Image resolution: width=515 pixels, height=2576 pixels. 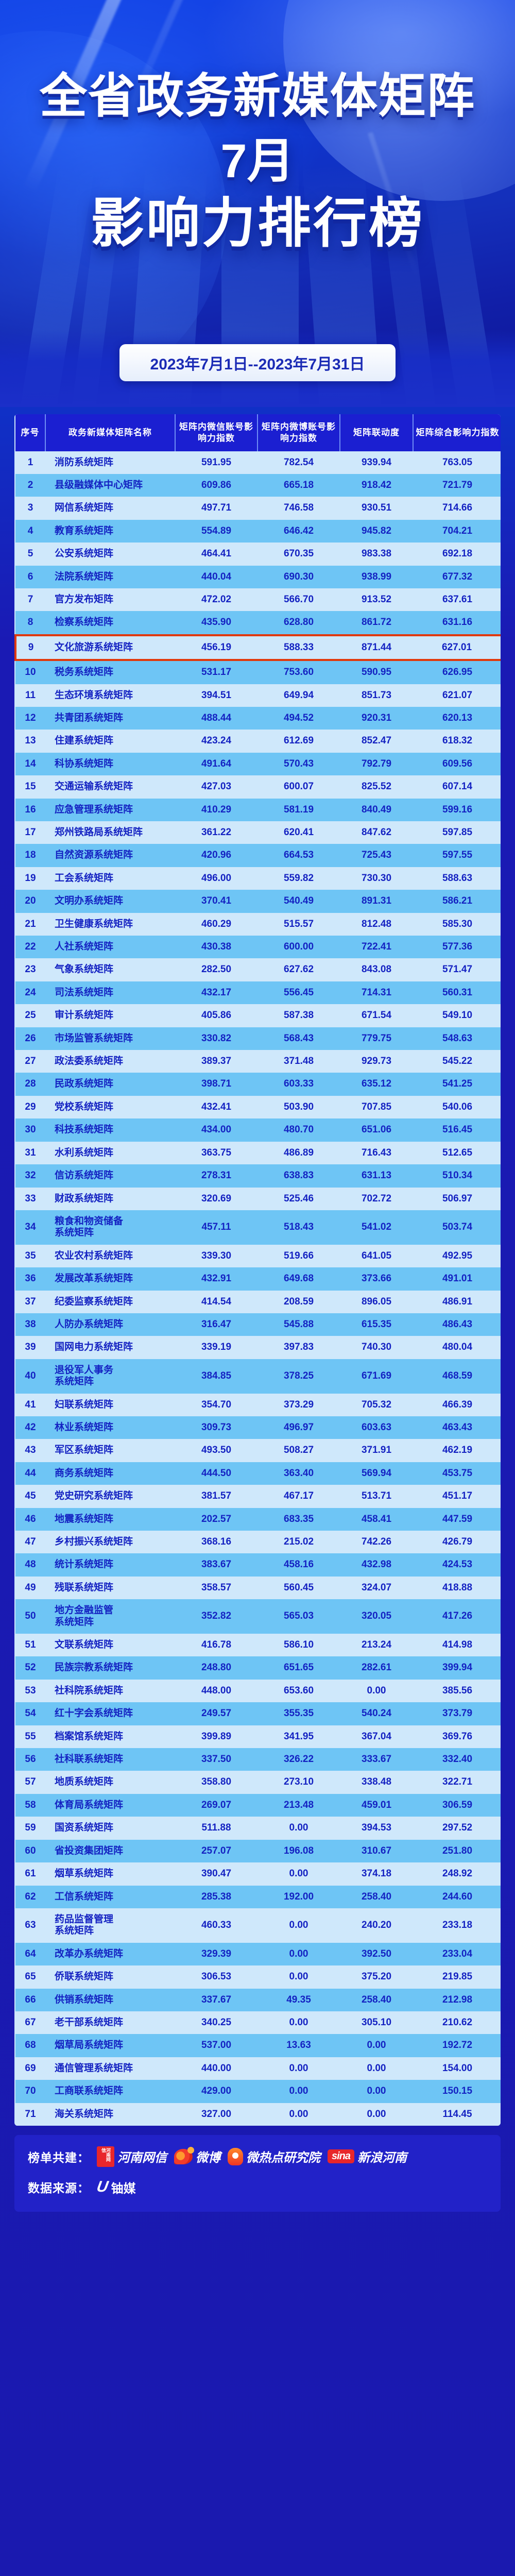 What do you see at coordinates (84, 1925) in the screenshot?
I see `cell-matrix-name: 药品监督管理 系统矩阵` at bounding box center [84, 1925].